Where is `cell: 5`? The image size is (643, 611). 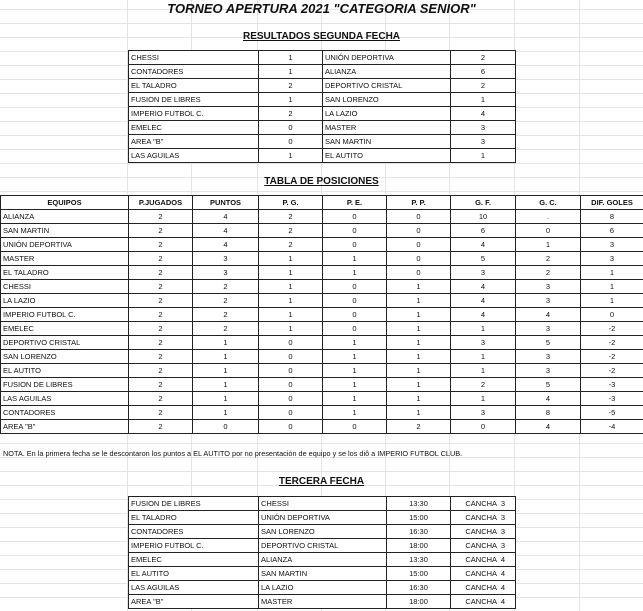 cell: 5 is located at coordinates (548, 384).